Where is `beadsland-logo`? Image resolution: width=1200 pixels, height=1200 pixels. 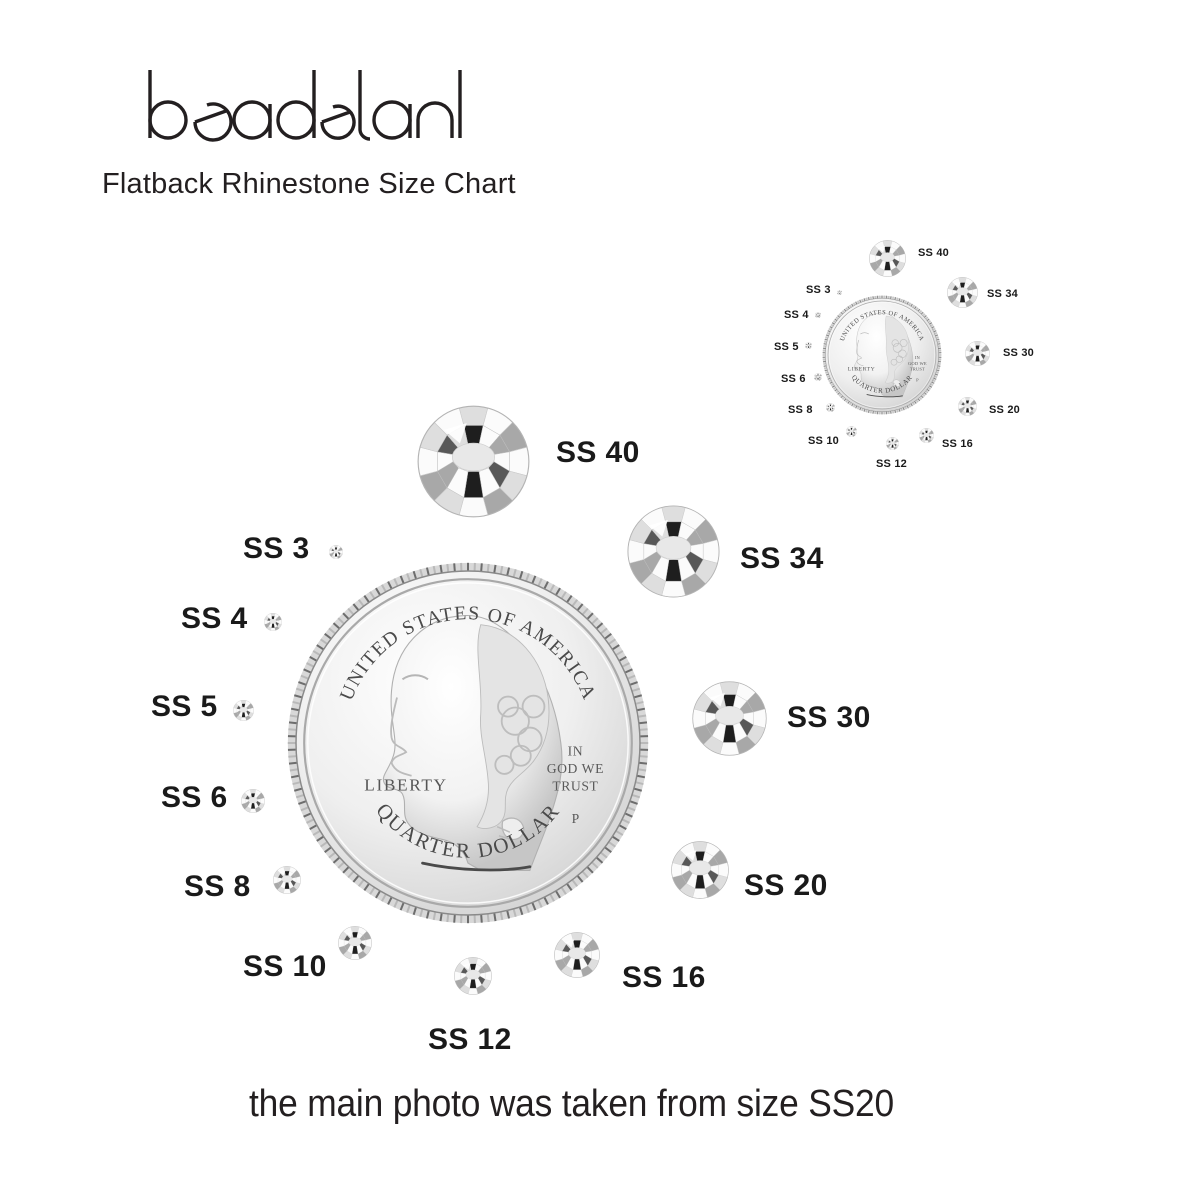 beadsland-logo is located at coordinates (303, 108).